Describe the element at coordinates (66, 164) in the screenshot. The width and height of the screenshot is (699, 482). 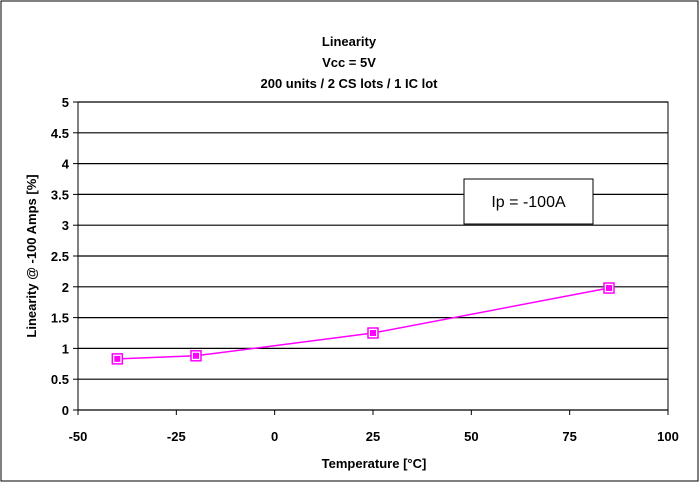
I see `y-tick-label: 4` at that location.